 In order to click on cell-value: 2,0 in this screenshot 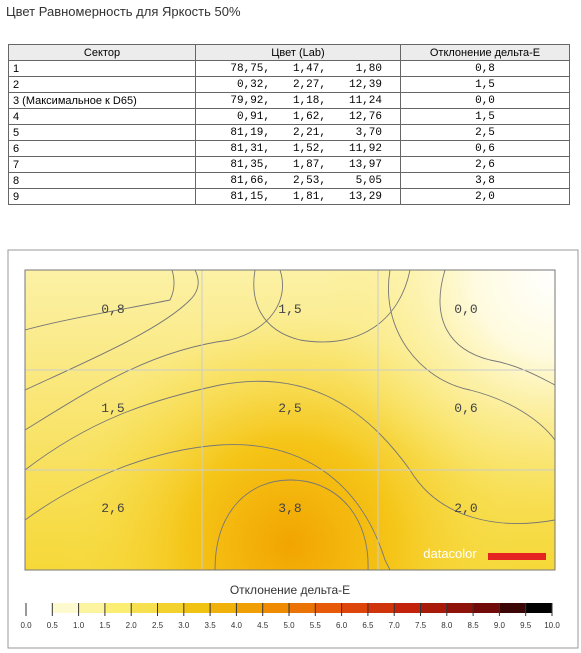, I will do `click(465, 508)`.